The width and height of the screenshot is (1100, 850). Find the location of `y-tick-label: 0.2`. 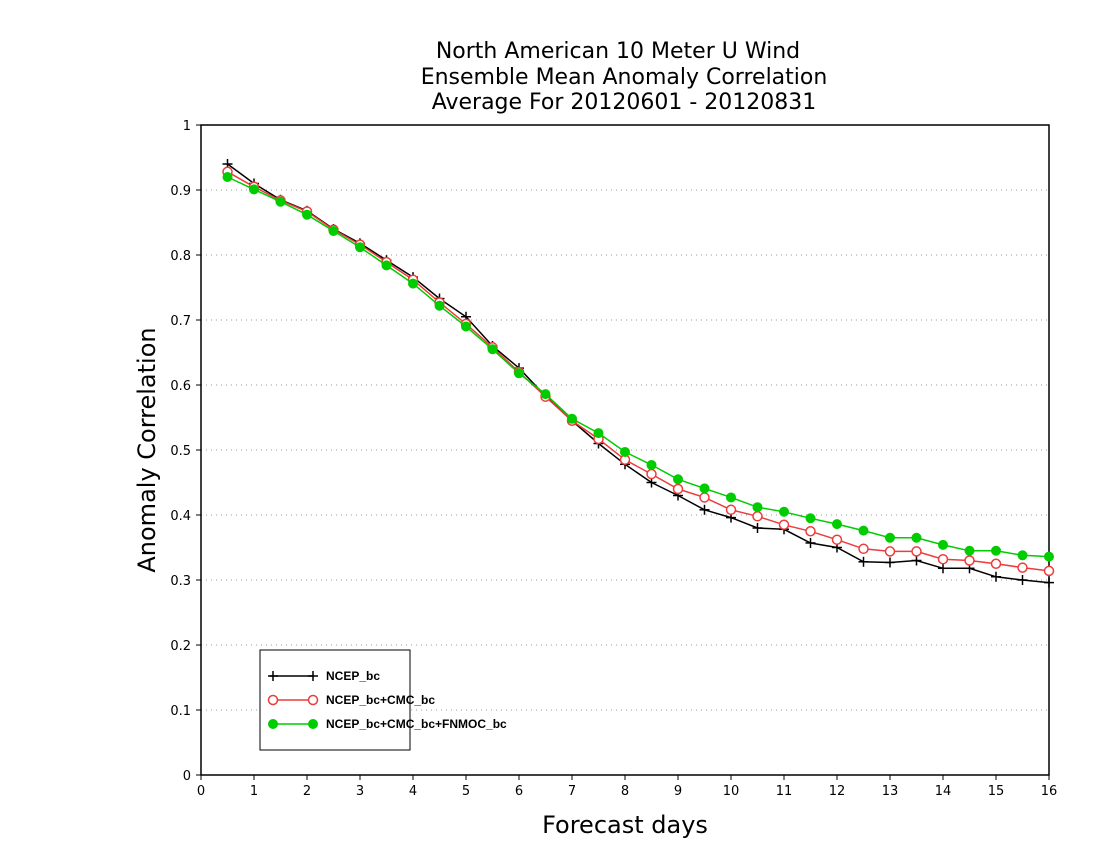

y-tick-label: 0.2 is located at coordinates (180, 646).